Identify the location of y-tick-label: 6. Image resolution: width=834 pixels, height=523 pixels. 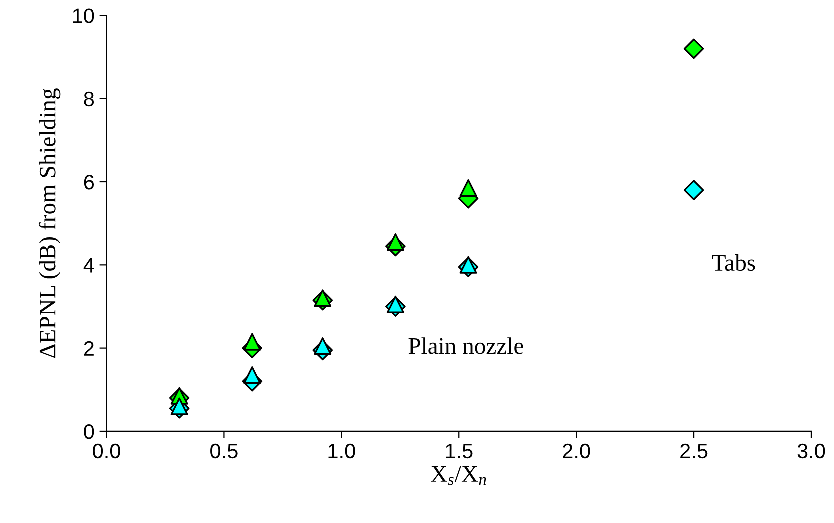
(89, 182).